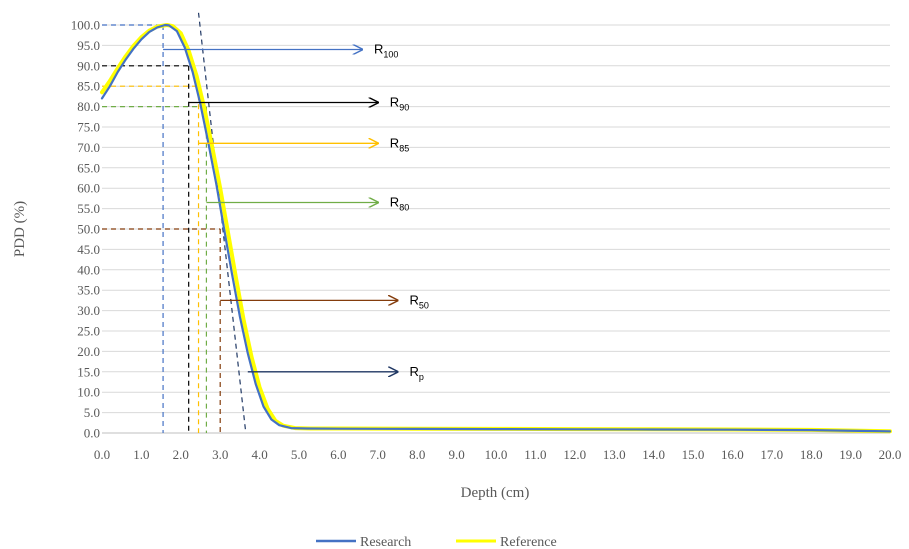 The width and height of the screenshot is (909, 549). Describe the element at coordinates (88, 86) in the screenshot. I see `y-tick-label: 85.0` at that location.